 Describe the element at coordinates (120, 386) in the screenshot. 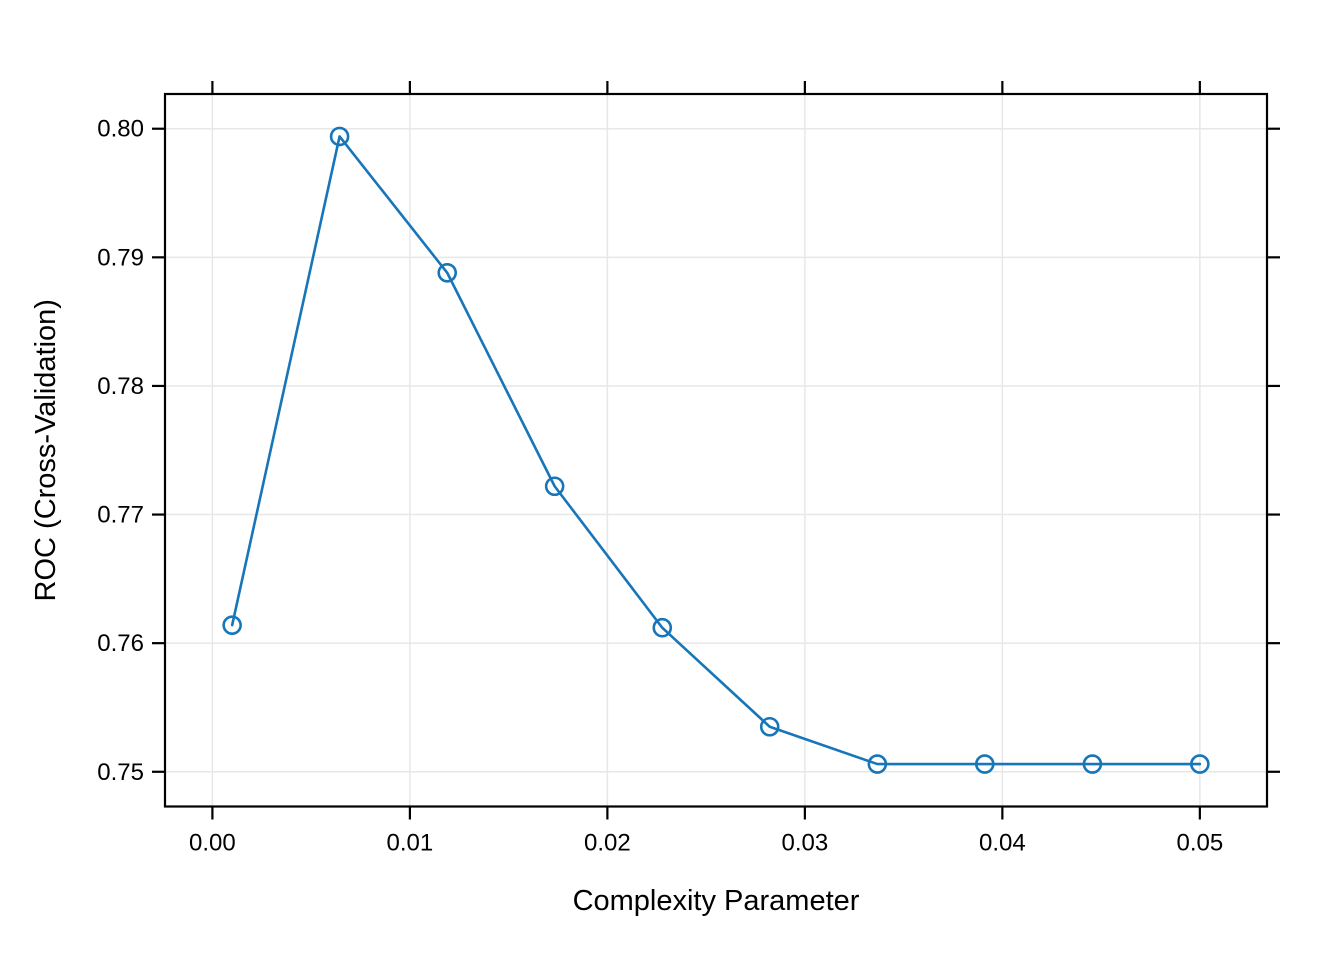

I see `y-tick-label: 0.78` at that location.